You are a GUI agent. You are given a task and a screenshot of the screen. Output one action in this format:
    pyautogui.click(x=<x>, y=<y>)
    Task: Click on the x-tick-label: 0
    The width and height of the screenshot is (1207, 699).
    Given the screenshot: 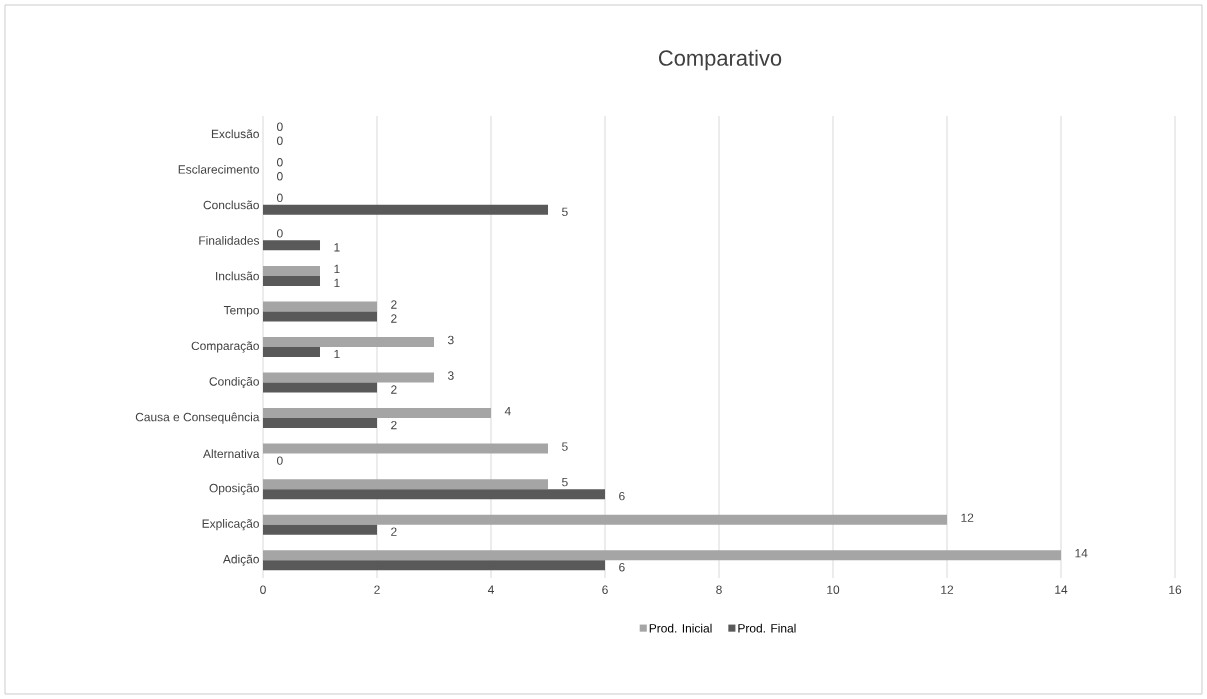 What is the action you would take?
    pyautogui.click(x=263, y=589)
    